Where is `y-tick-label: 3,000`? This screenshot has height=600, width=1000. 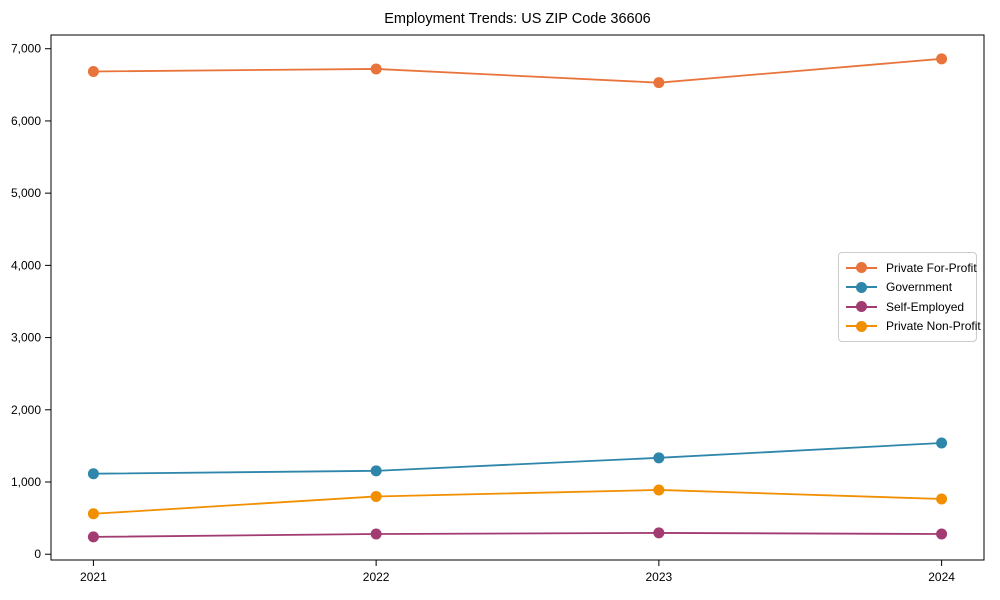 y-tick-label: 3,000 is located at coordinates (26, 338).